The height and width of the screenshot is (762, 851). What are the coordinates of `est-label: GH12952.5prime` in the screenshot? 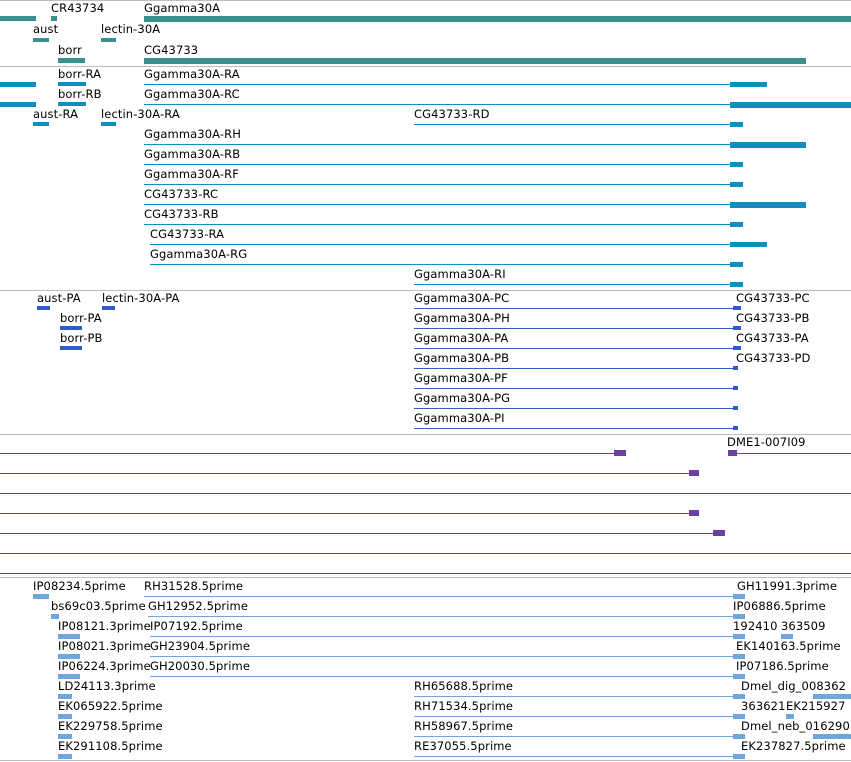 It's located at (198, 606).